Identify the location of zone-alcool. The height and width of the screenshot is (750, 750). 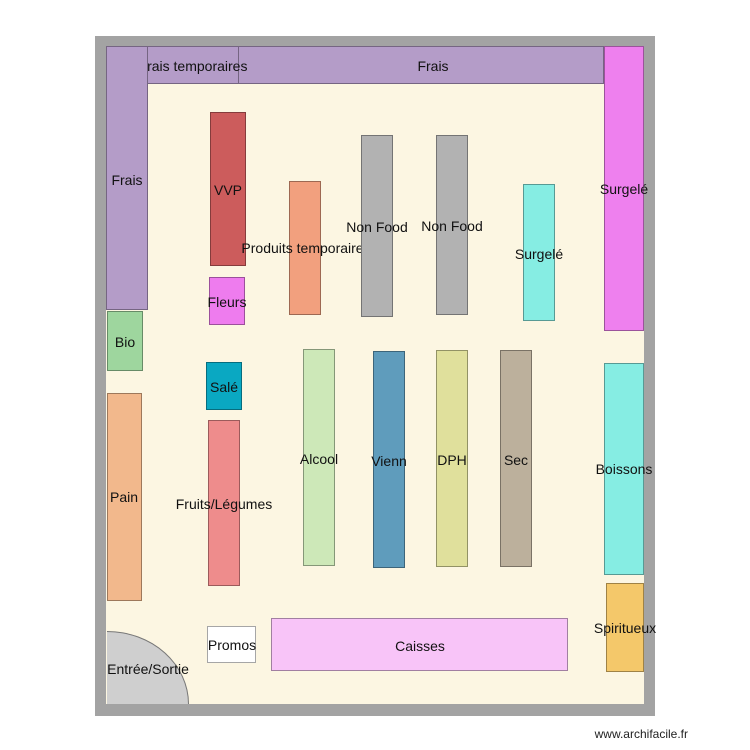
(319, 457).